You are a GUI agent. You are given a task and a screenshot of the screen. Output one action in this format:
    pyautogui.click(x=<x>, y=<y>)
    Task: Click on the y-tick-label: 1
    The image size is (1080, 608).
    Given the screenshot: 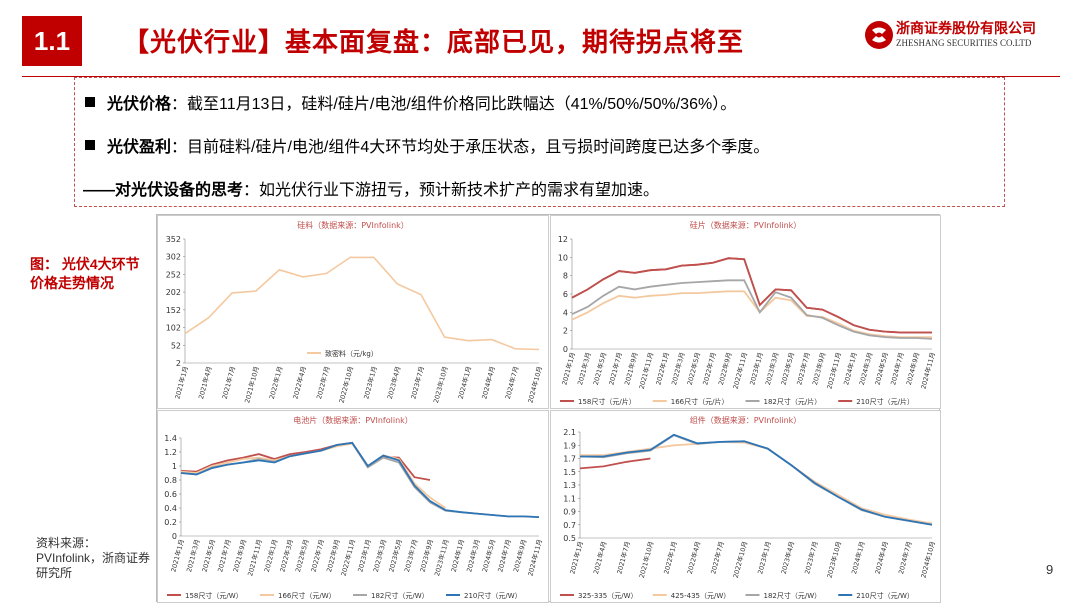 What is the action you would take?
    pyautogui.click(x=174, y=466)
    